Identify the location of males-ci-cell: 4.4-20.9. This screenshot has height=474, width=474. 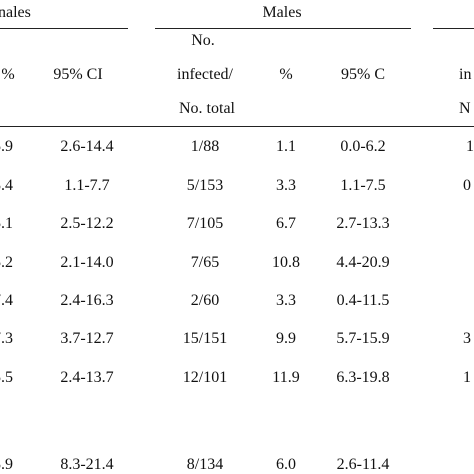
(363, 262).